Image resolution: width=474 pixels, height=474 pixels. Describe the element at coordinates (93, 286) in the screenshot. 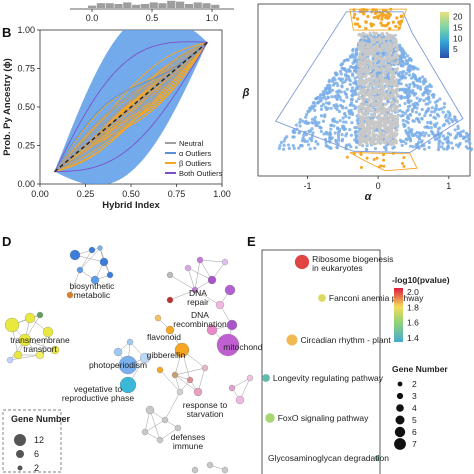

I see `network-label-line: biosynthetic` at that location.